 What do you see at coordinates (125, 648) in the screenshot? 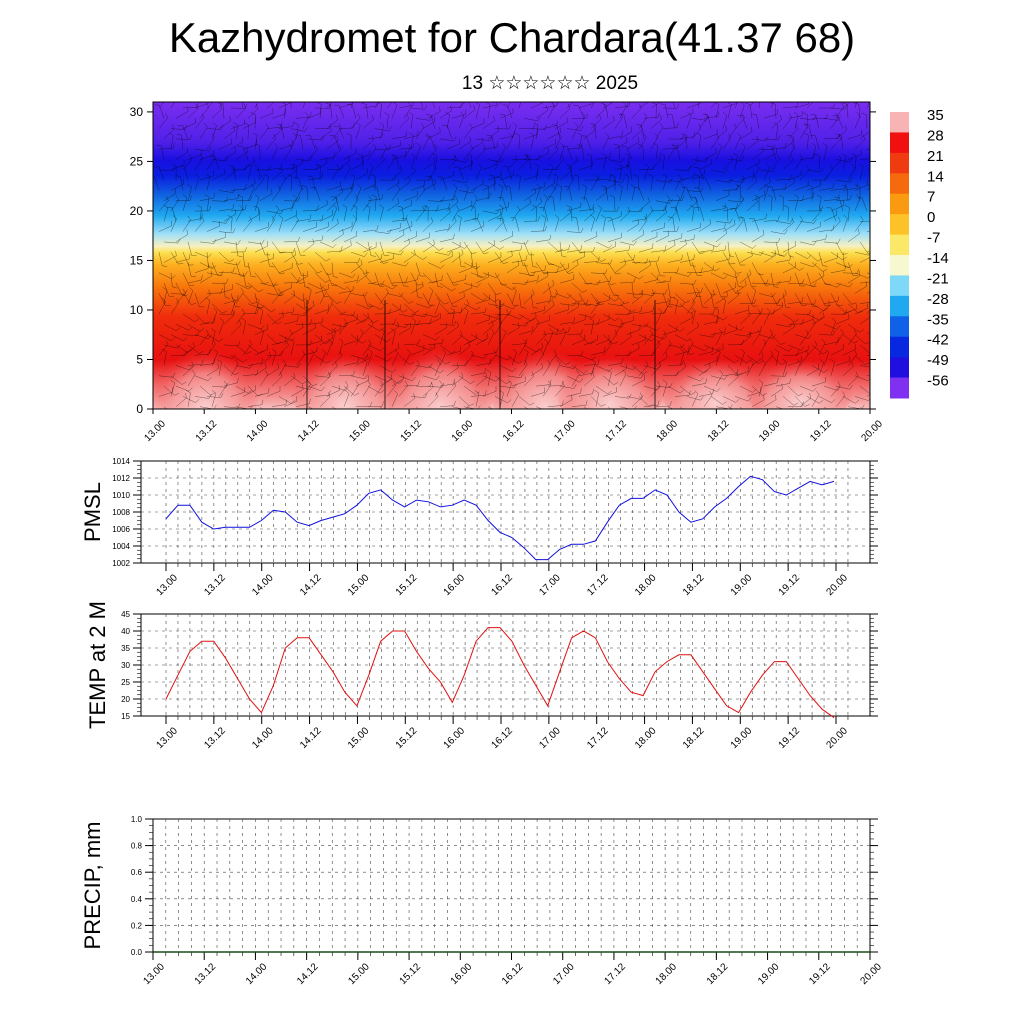
I see `y-tick-label: 35` at bounding box center [125, 648].